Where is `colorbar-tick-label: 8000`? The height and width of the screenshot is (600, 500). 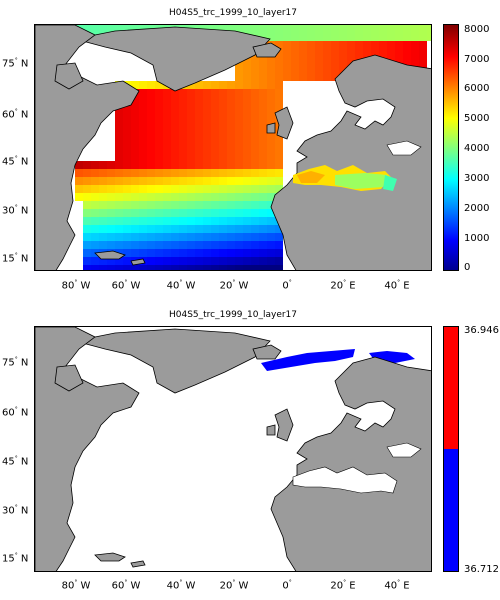 colorbar-tick-label: 8000 is located at coordinates (477, 29).